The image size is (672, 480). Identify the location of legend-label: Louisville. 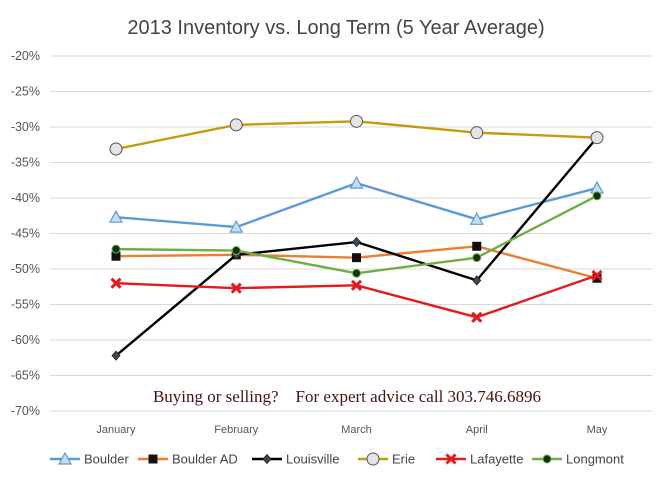
(312, 459).